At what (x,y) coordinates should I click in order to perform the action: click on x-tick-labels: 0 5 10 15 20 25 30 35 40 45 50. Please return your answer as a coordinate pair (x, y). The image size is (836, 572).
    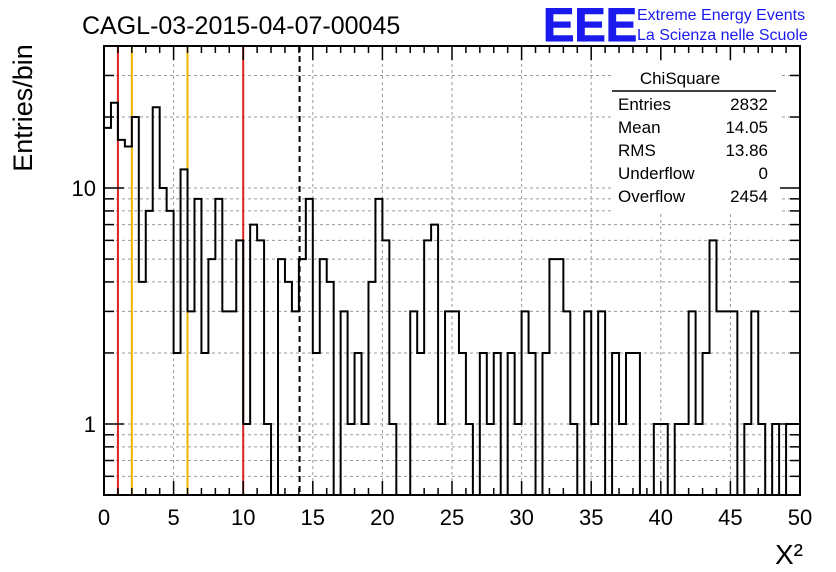
    Looking at the image, I should click on (455, 517).